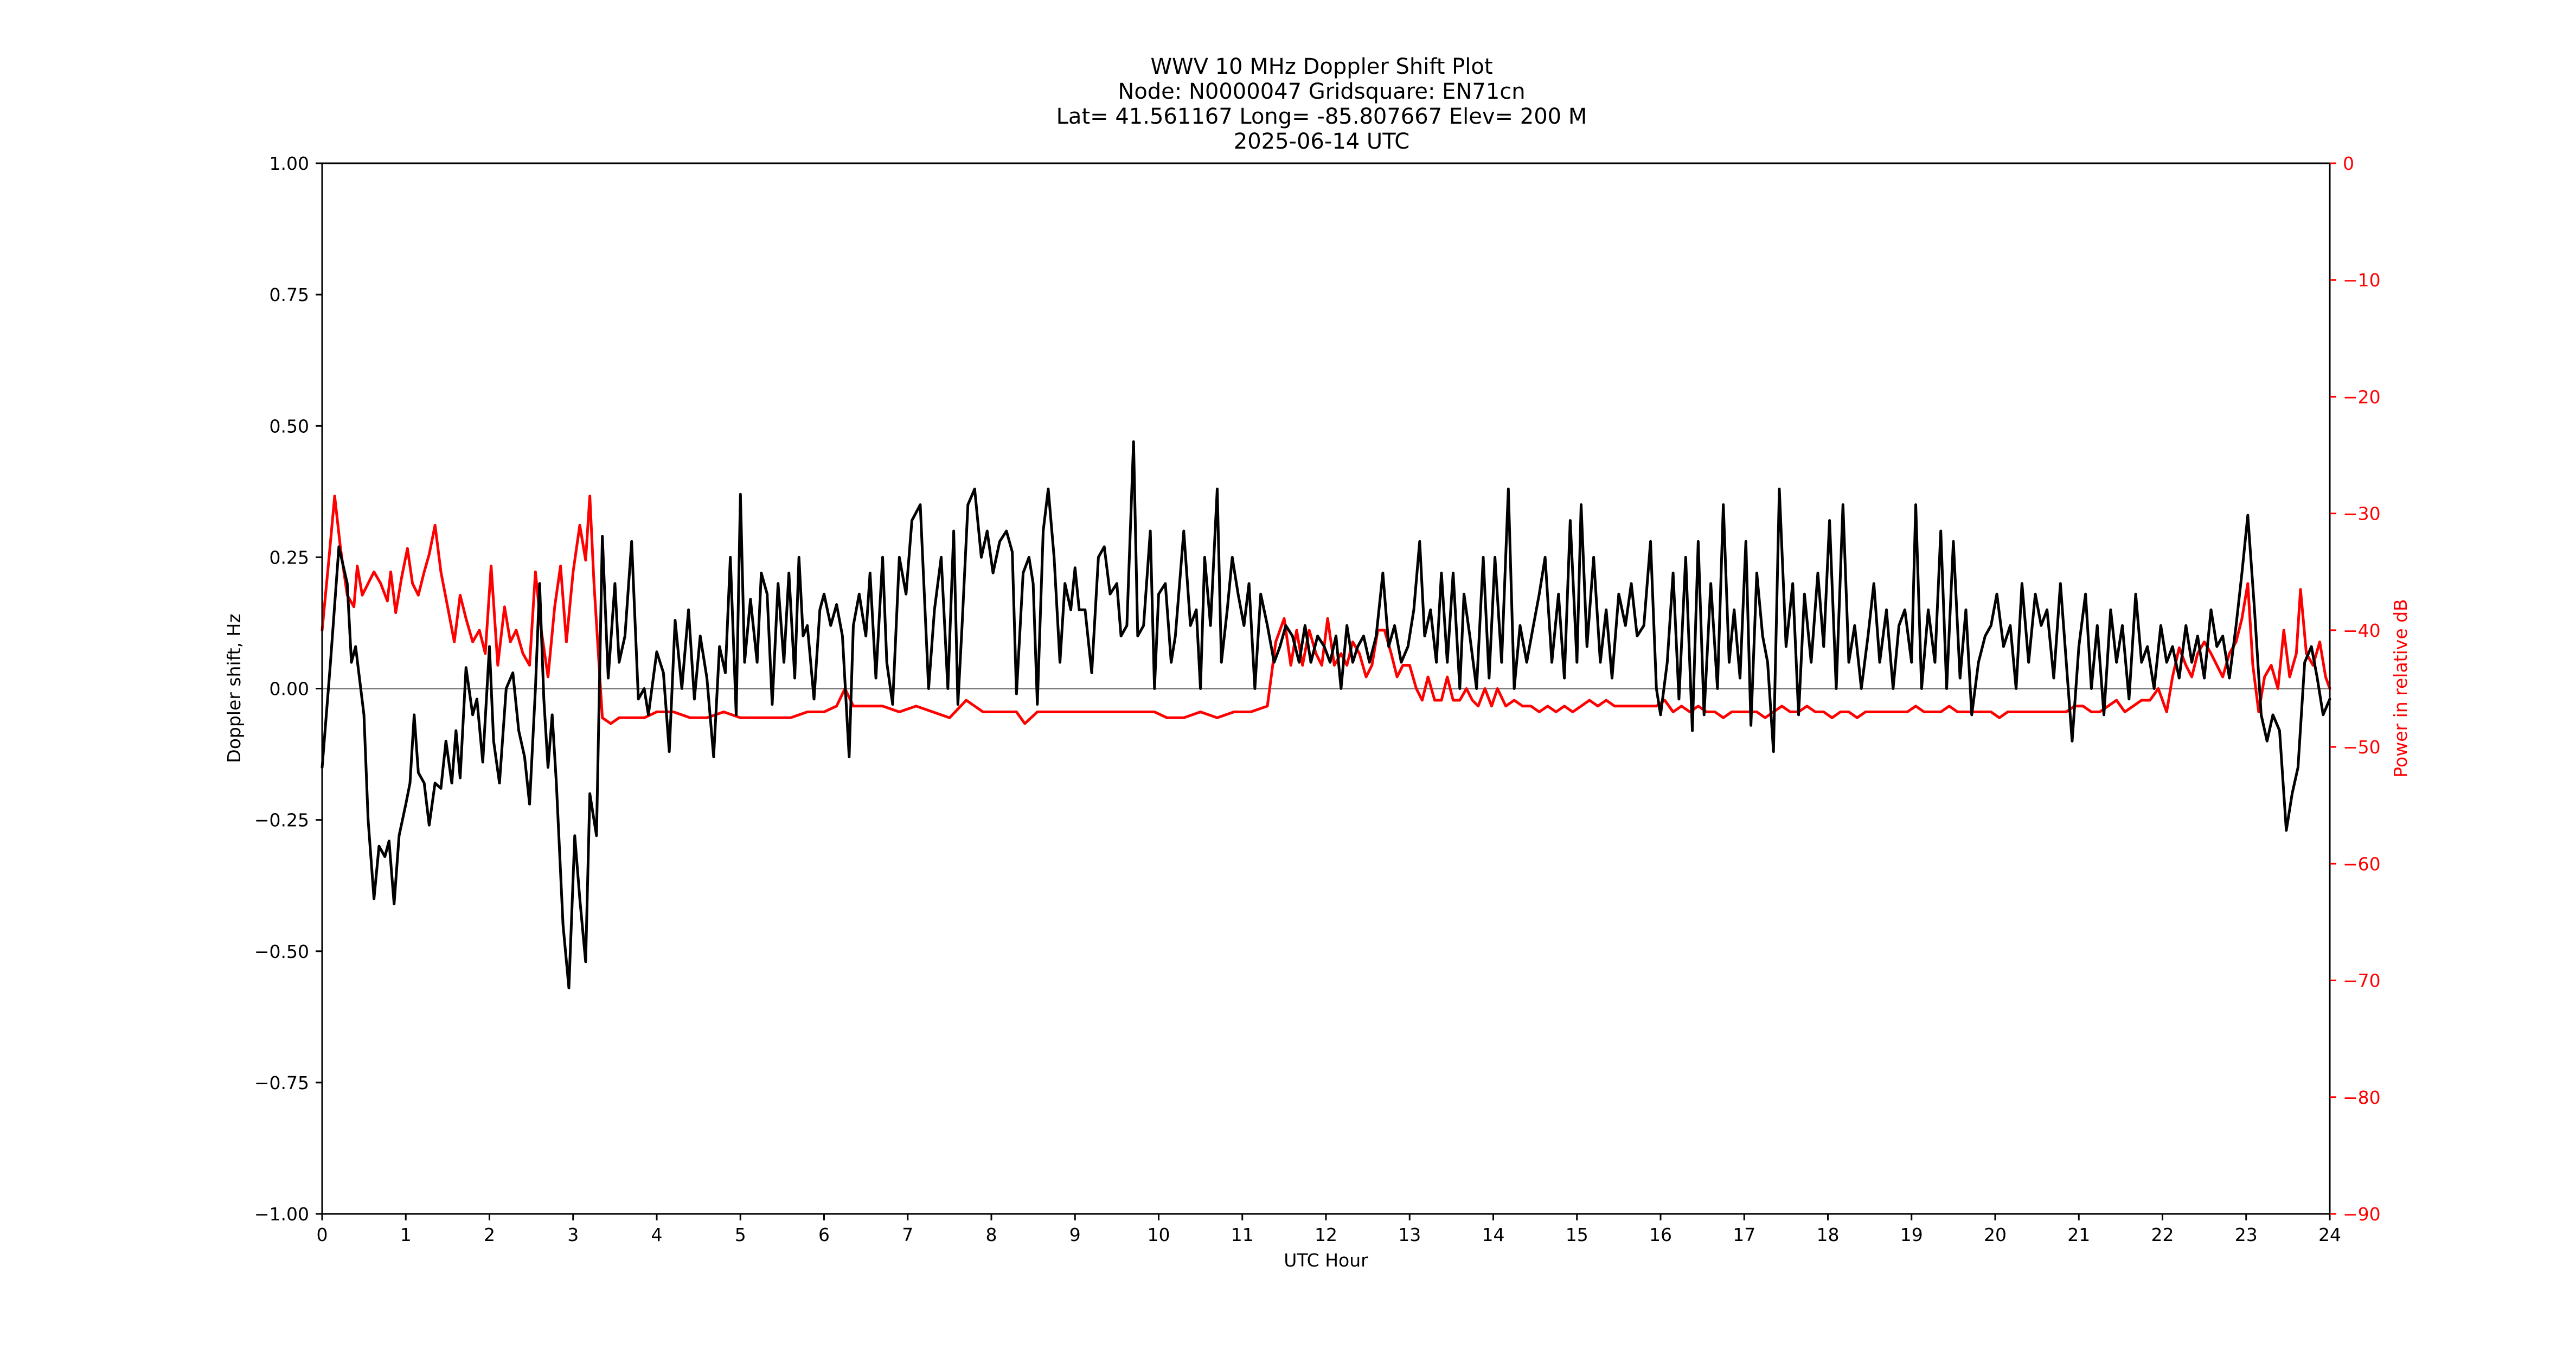 Image resolution: width=2576 pixels, height=1356 pixels. I want to click on left-y-tick-label: −0.25, so click(281, 820).